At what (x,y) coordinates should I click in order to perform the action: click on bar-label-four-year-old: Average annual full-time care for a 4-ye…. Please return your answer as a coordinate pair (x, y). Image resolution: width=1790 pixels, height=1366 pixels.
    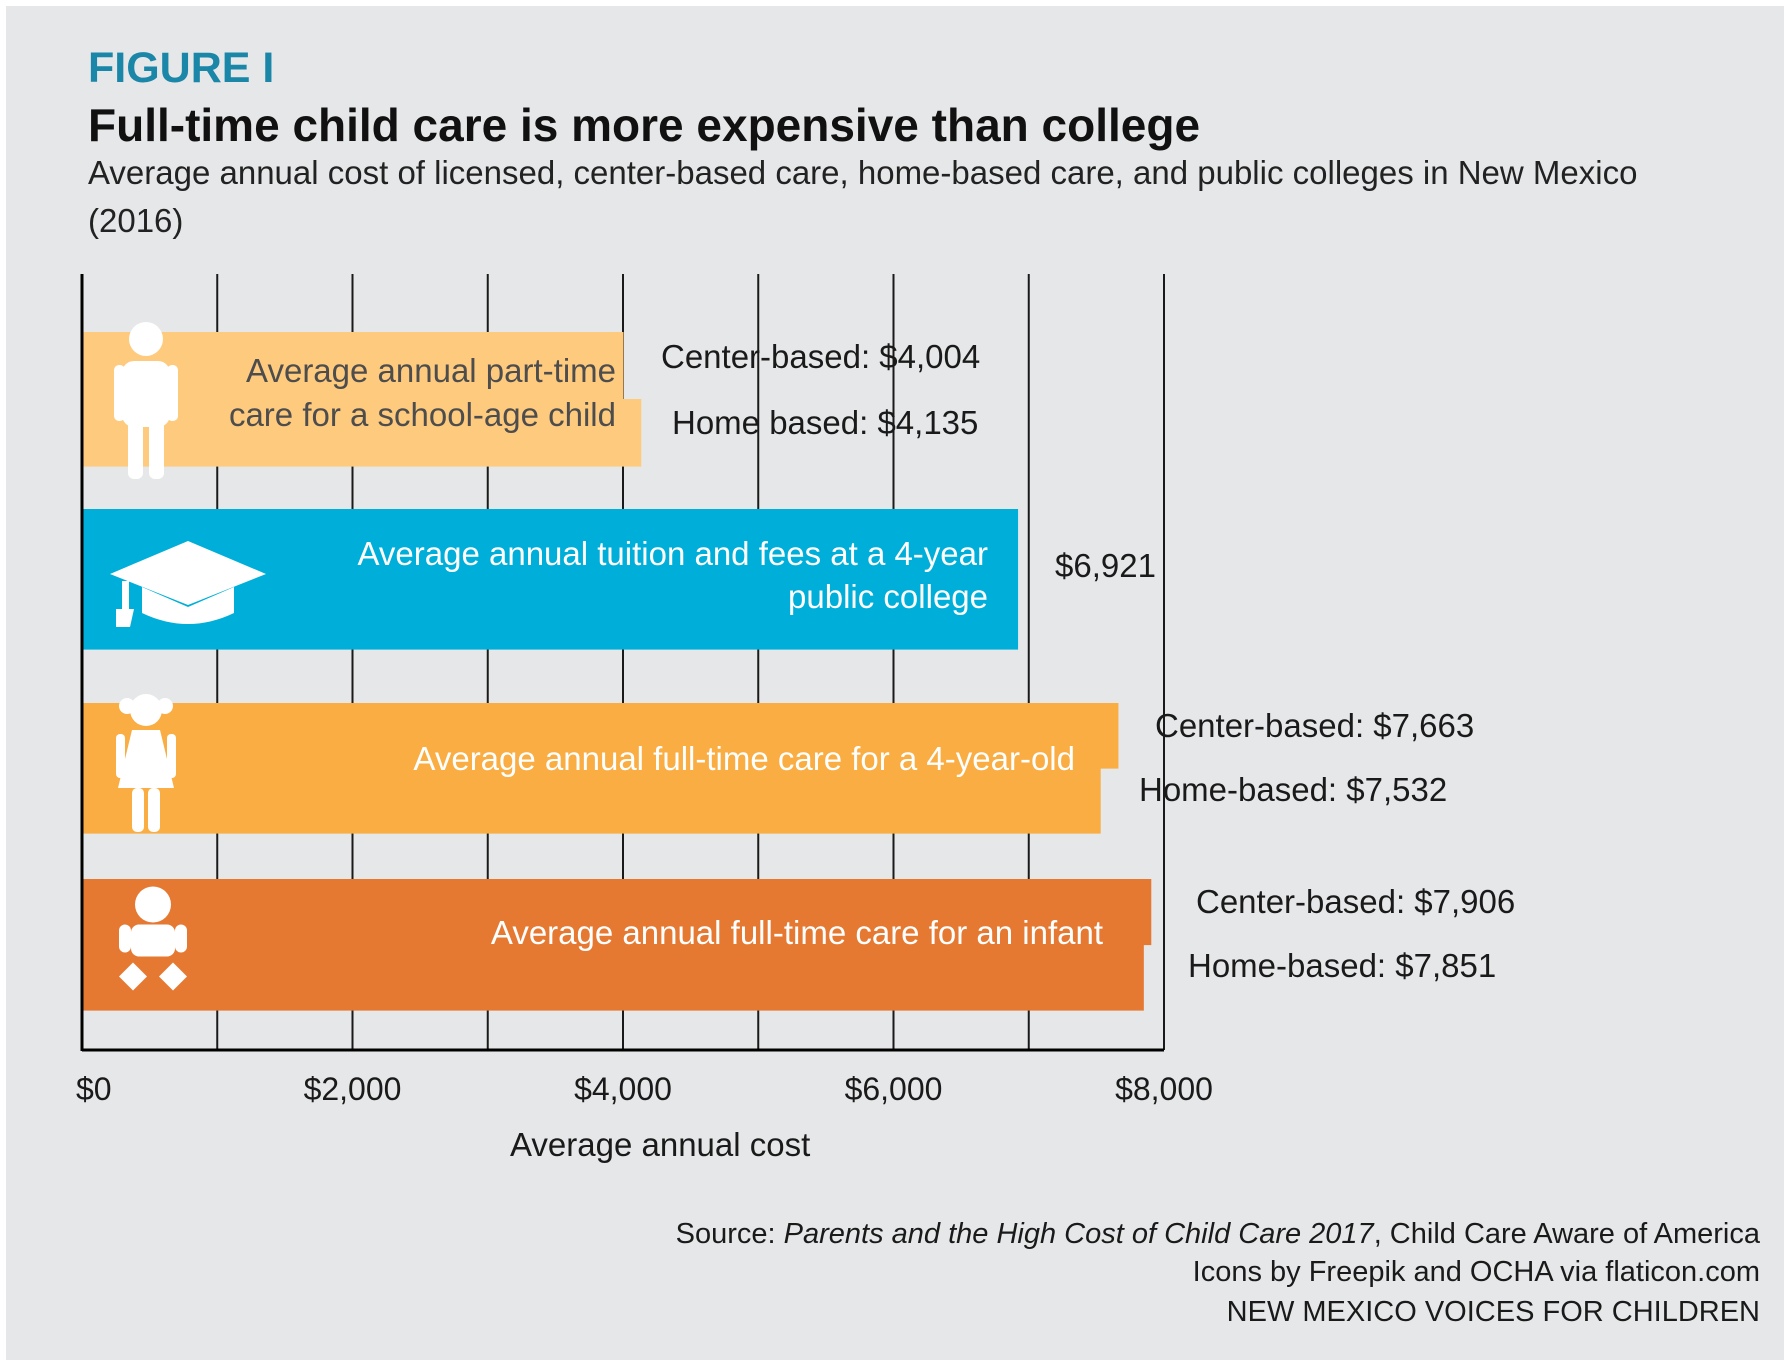
    Looking at the image, I should click on (744, 758).